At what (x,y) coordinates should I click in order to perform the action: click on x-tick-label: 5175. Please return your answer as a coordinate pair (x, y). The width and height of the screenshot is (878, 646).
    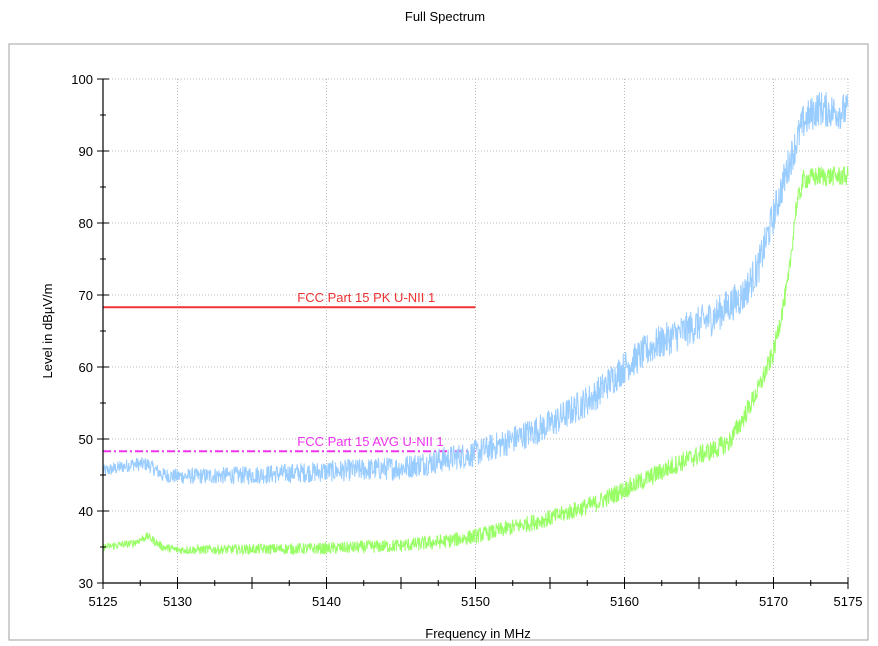
    Looking at the image, I should click on (848, 601).